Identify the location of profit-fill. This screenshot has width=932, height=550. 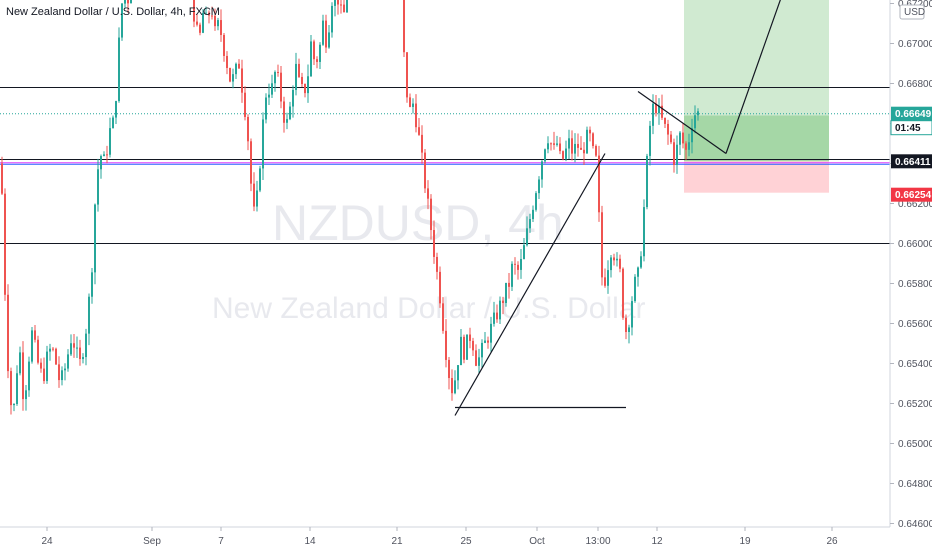
(756, 138).